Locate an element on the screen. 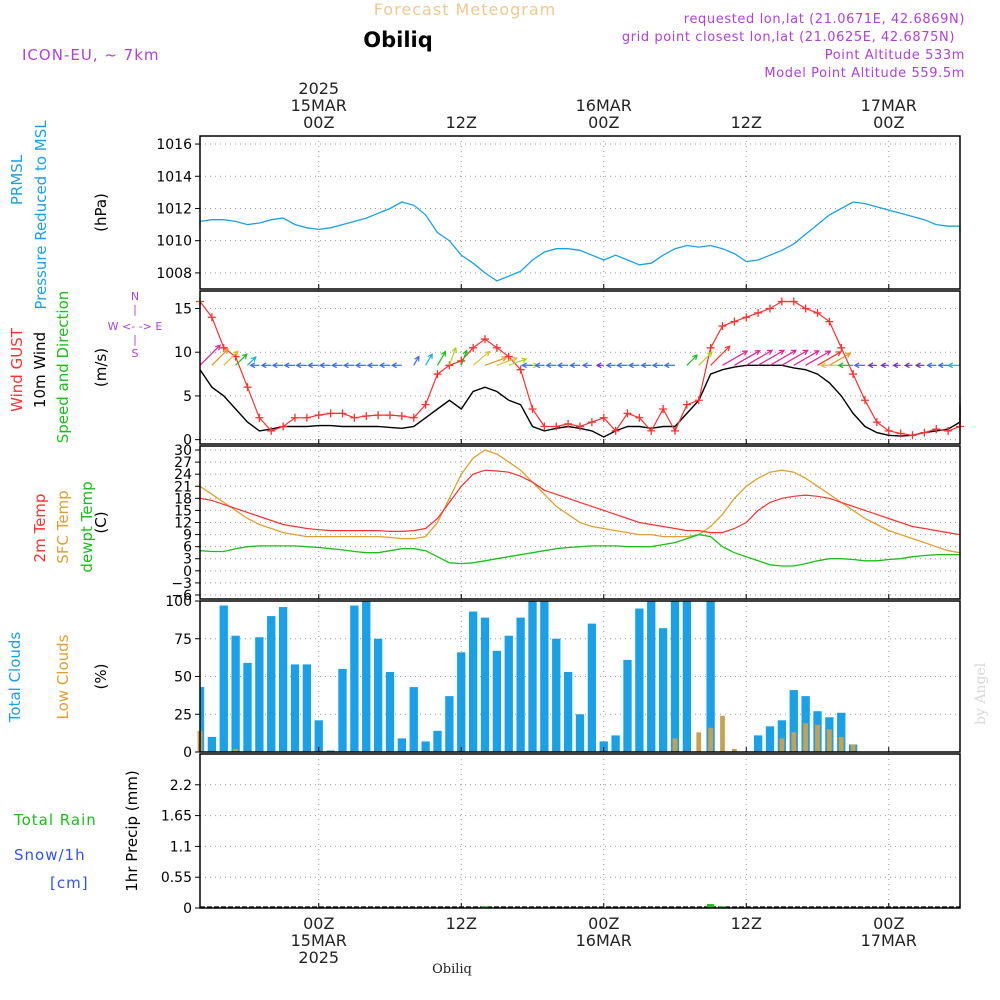  location-title: Obiliq is located at coordinates (398, 40).